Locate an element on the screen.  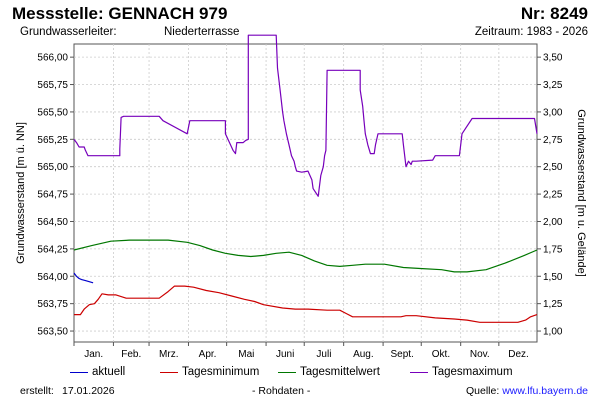
y2-tick-label: 3,50 is located at coordinates (553, 58).